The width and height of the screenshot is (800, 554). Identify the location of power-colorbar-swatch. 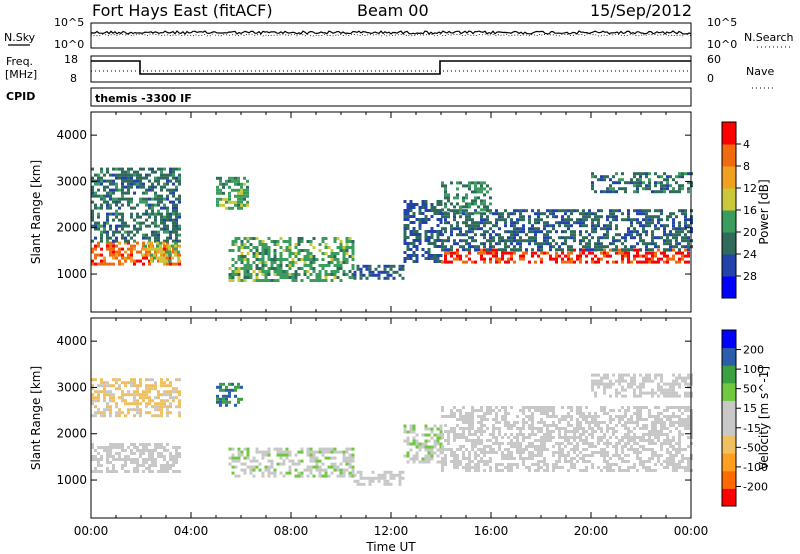
(729, 287).